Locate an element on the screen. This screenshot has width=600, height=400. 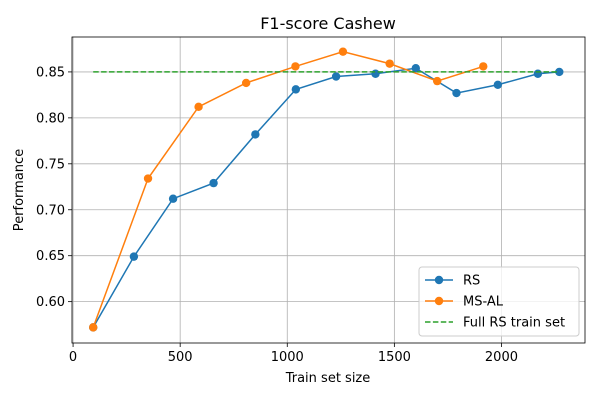
legend-label-full-rs-train-set: Full RS train set is located at coordinates (514, 323).